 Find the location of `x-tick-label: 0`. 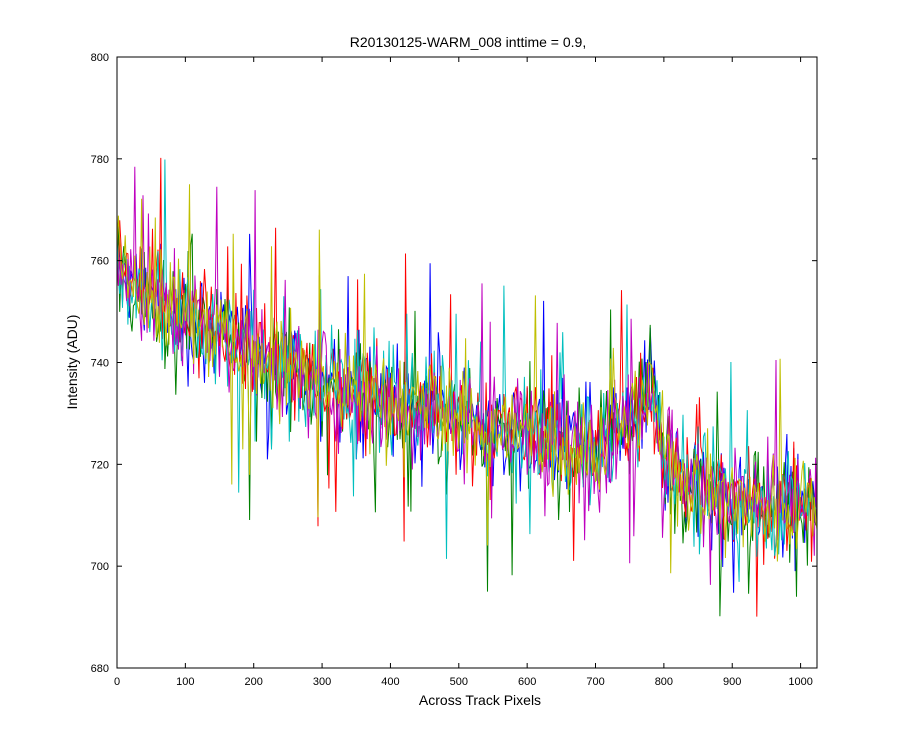

x-tick-label: 0 is located at coordinates (117, 682).